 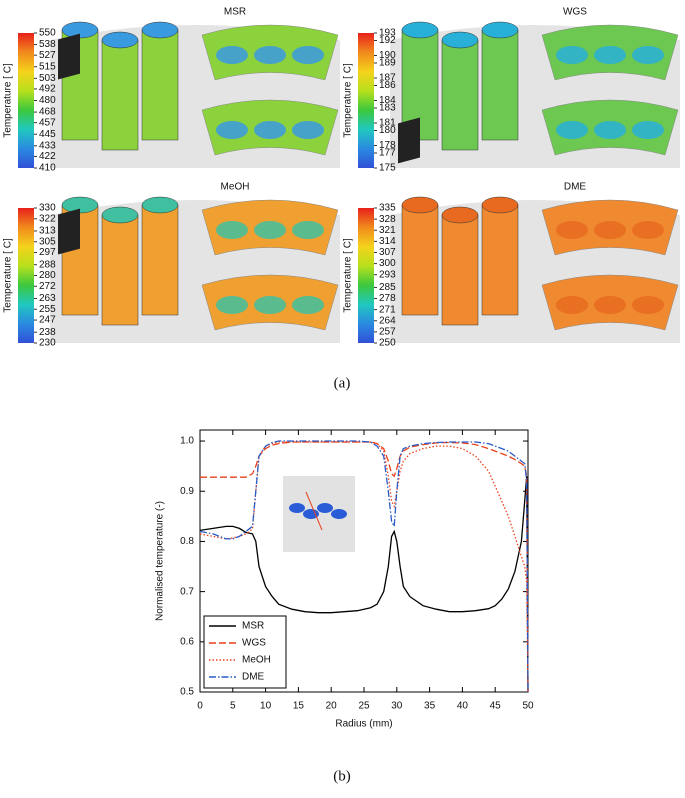 What do you see at coordinates (47, 218) in the screenshot?
I see `colorbar-tick-label: 322` at bounding box center [47, 218].